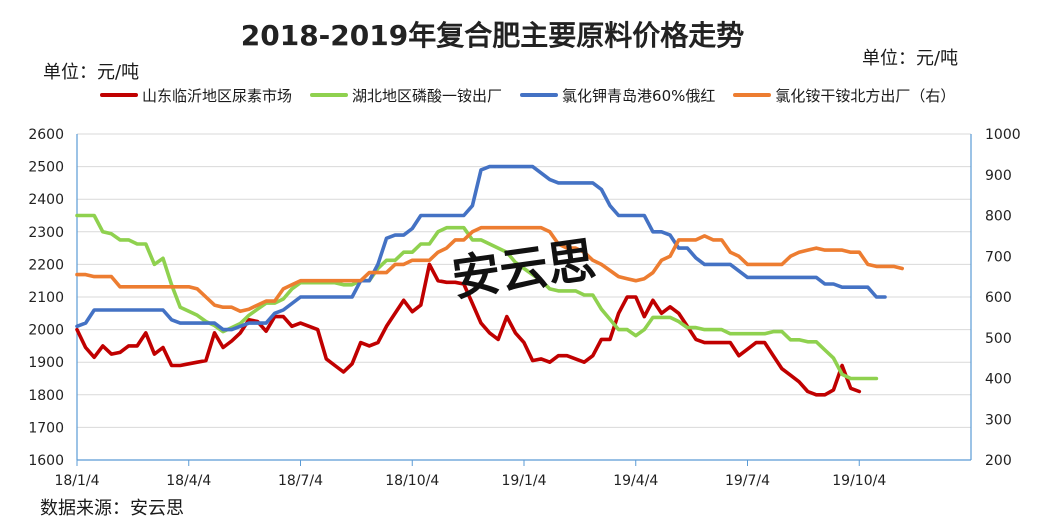 The image size is (1040, 526). What do you see at coordinates (112, 508) in the screenshot?
I see `data-source-note: 数据来源：安云思` at bounding box center [112, 508].